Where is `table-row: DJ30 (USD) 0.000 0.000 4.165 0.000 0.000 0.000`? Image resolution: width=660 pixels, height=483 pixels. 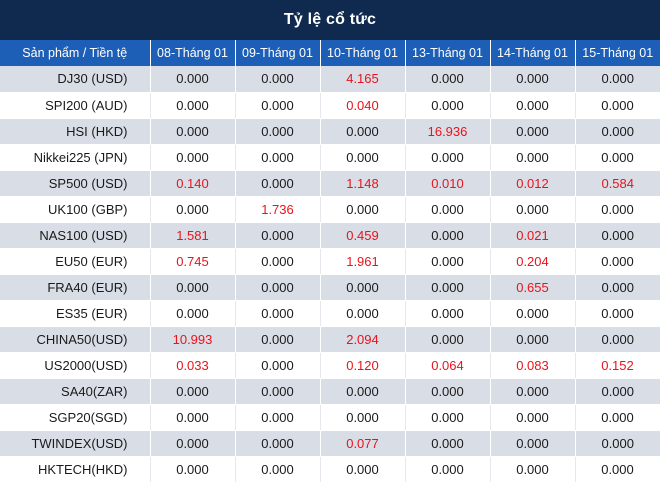 table-row: DJ30 (USD) 0.000 0.000 4.165 0.000 0.000 0.000 is located at coordinates (330, 79).